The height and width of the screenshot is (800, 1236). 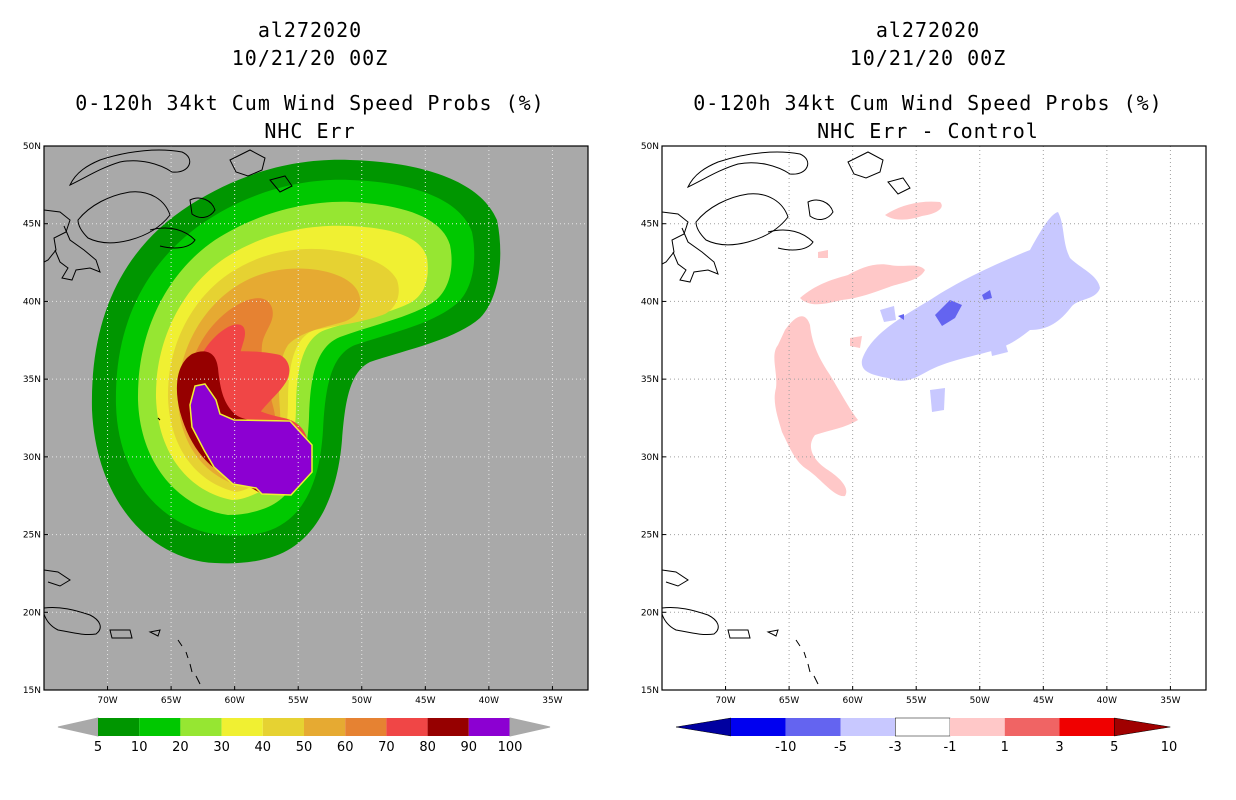 What do you see at coordinates (928, 103) in the screenshot?
I see `right-title-product: 0-120h 34kt Cum Wind Speed Probs (%)` at bounding box center [928, 103].